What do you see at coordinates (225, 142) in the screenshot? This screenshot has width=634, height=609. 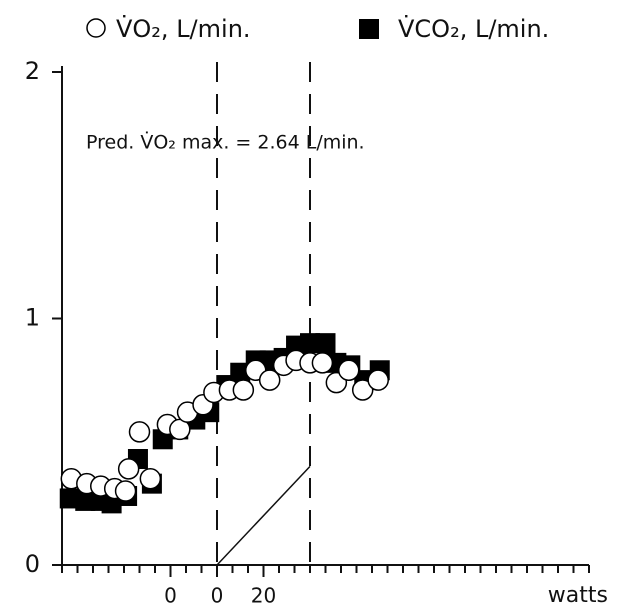 I see `annotation: Pred. V̇O₂ max. = 2.64 L/min.` at bounding box center [225, 142].